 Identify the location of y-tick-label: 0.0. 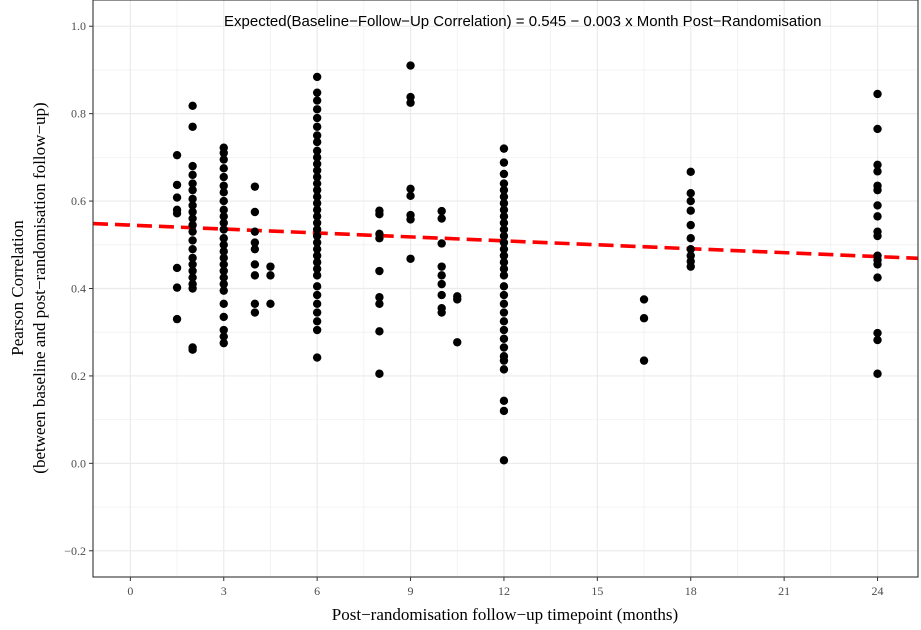
(78, 463).